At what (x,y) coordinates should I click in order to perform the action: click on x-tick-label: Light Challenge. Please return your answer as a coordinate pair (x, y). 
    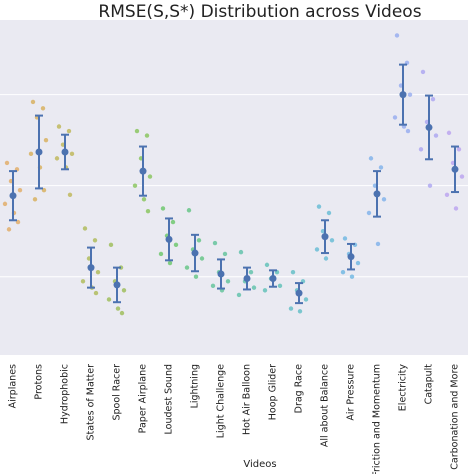
    Looking at the image, I should click on (221, 401).